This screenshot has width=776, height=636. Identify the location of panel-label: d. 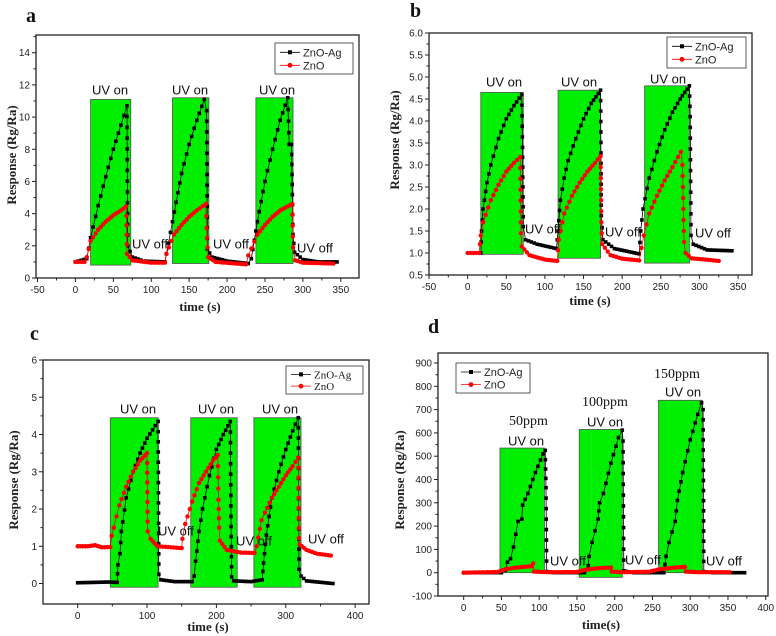
(433, 327).